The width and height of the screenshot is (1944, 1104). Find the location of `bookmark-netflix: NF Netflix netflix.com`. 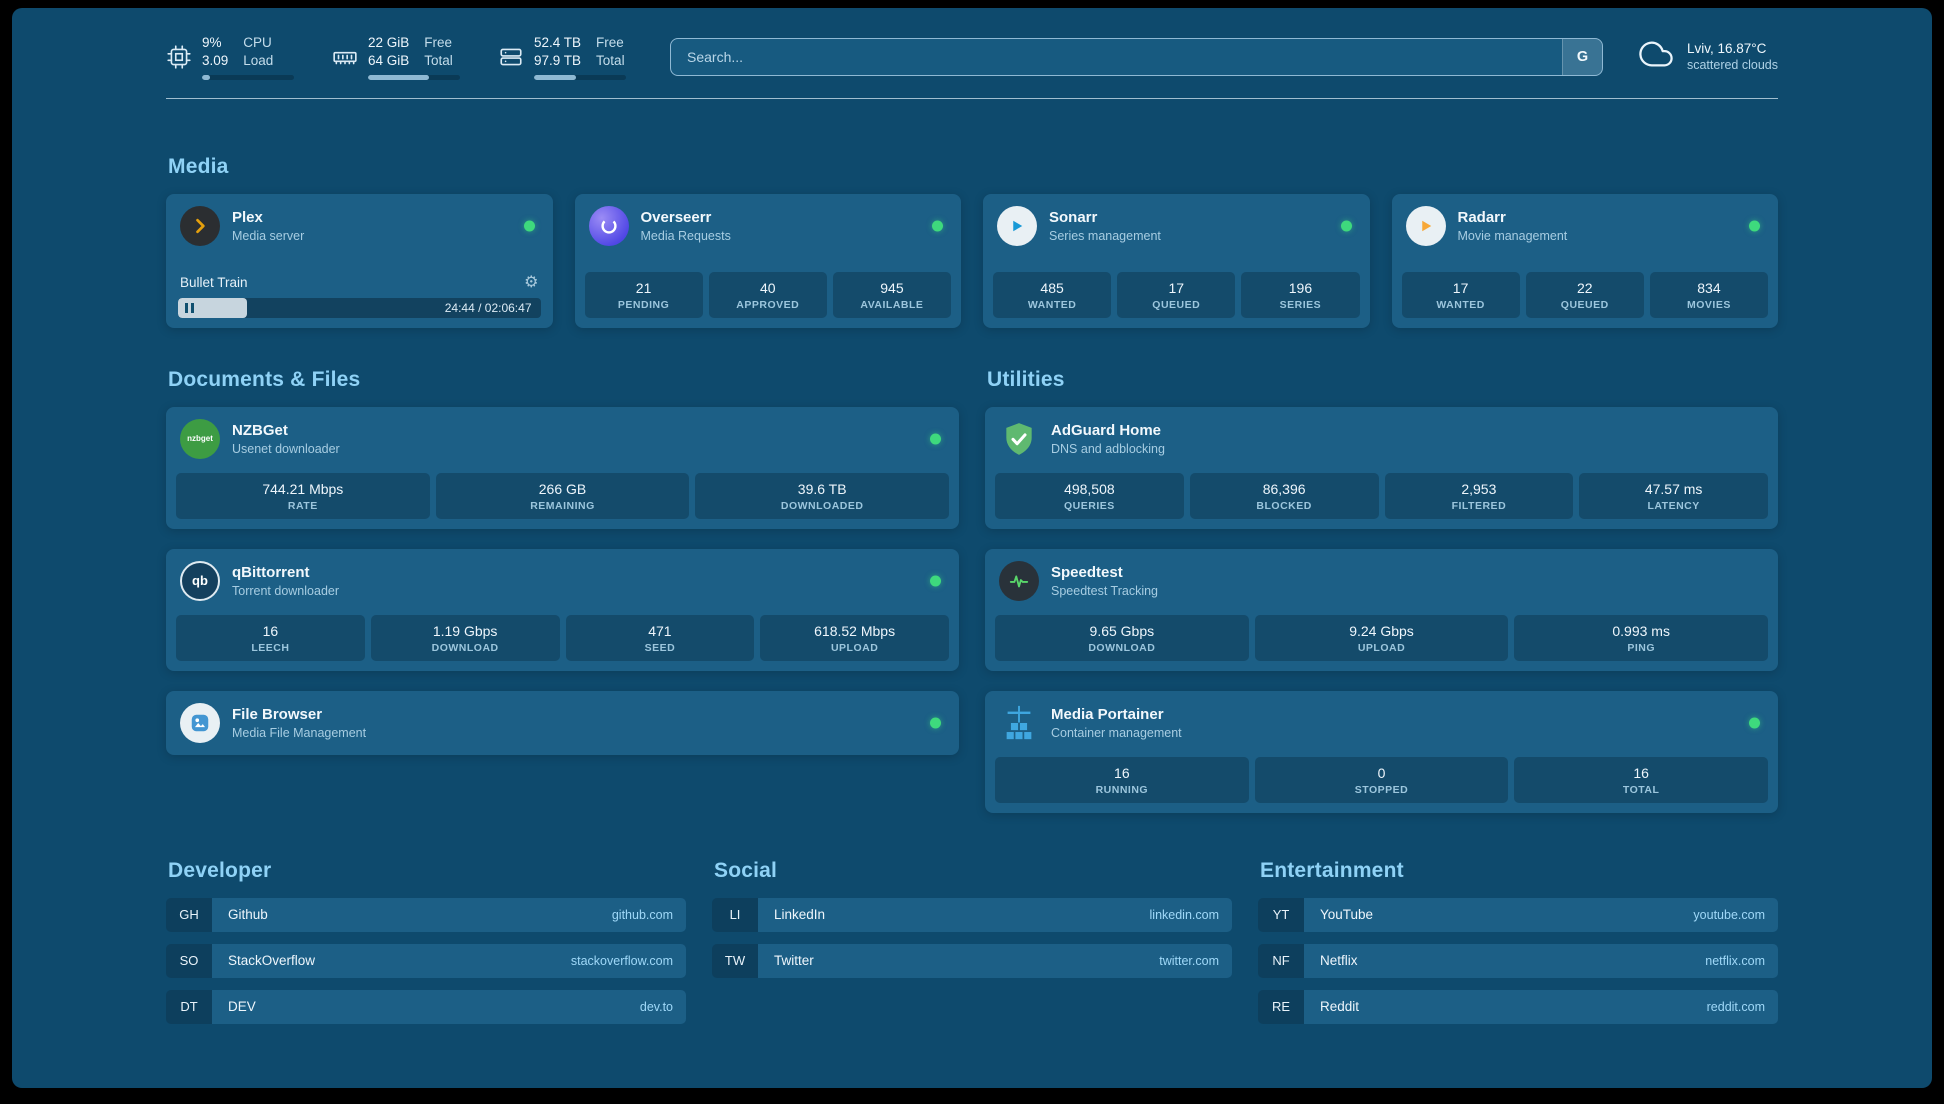

bookmark-netflix: NF Netflix netflix.com is located at coordinates (1518, 960).